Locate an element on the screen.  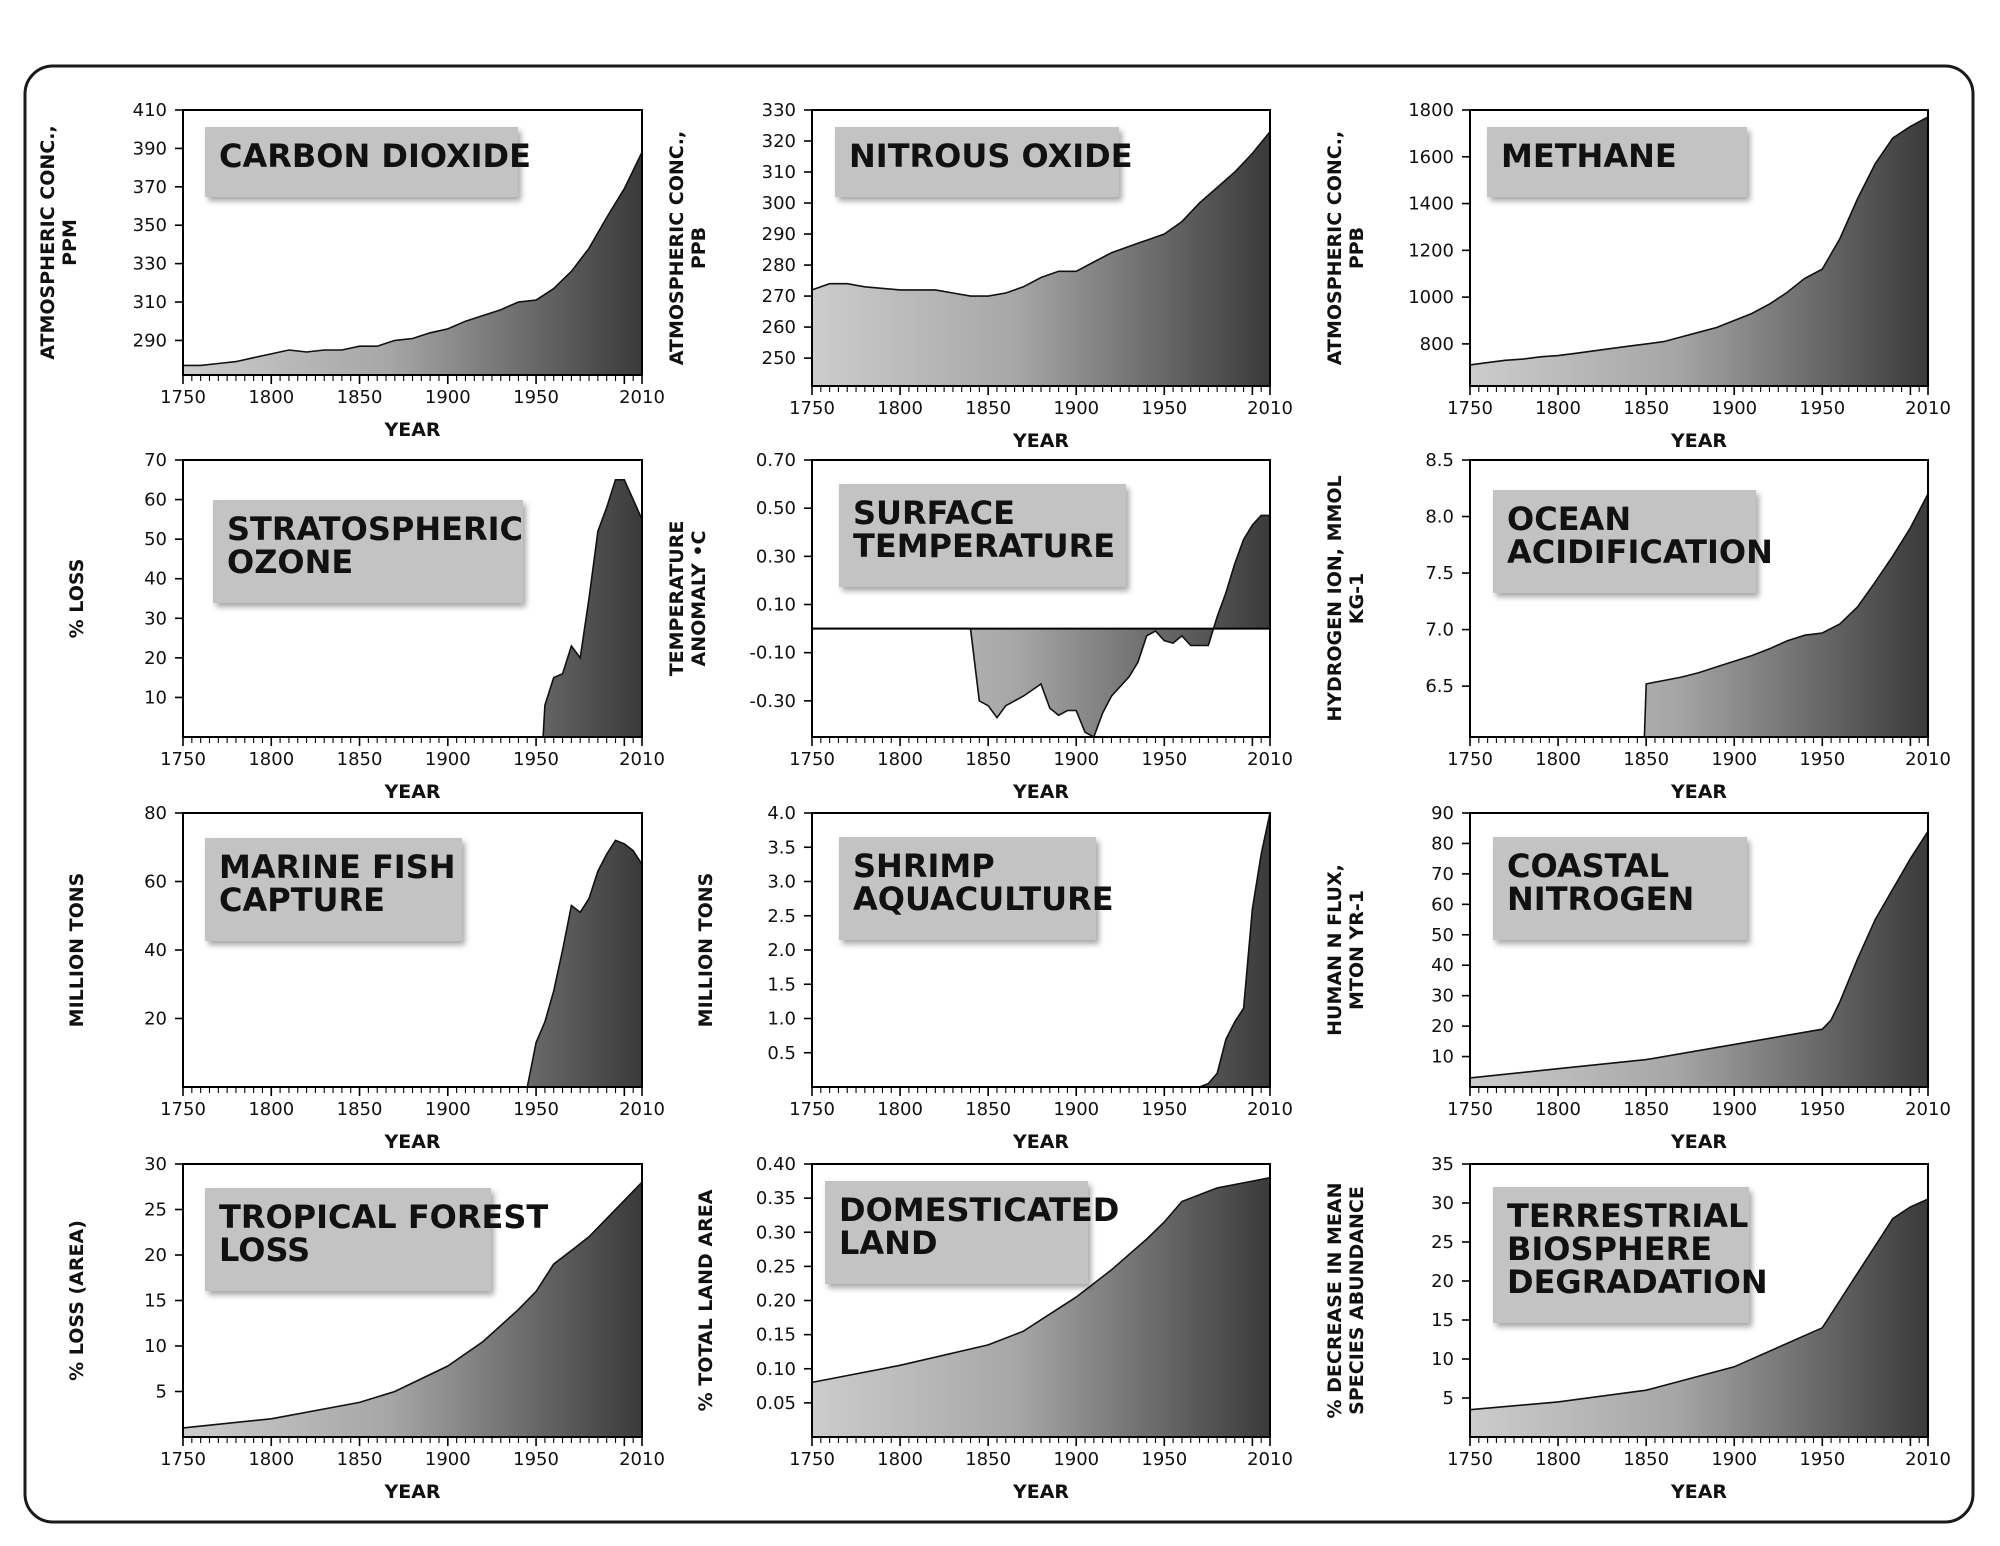
y-tick-label: 1400 is located at coordinates (1431, 204).